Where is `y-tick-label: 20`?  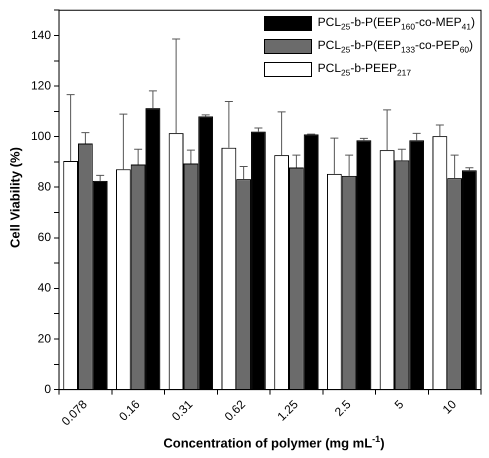 y-tick-label: 20 is located at coordinates (45, 338).